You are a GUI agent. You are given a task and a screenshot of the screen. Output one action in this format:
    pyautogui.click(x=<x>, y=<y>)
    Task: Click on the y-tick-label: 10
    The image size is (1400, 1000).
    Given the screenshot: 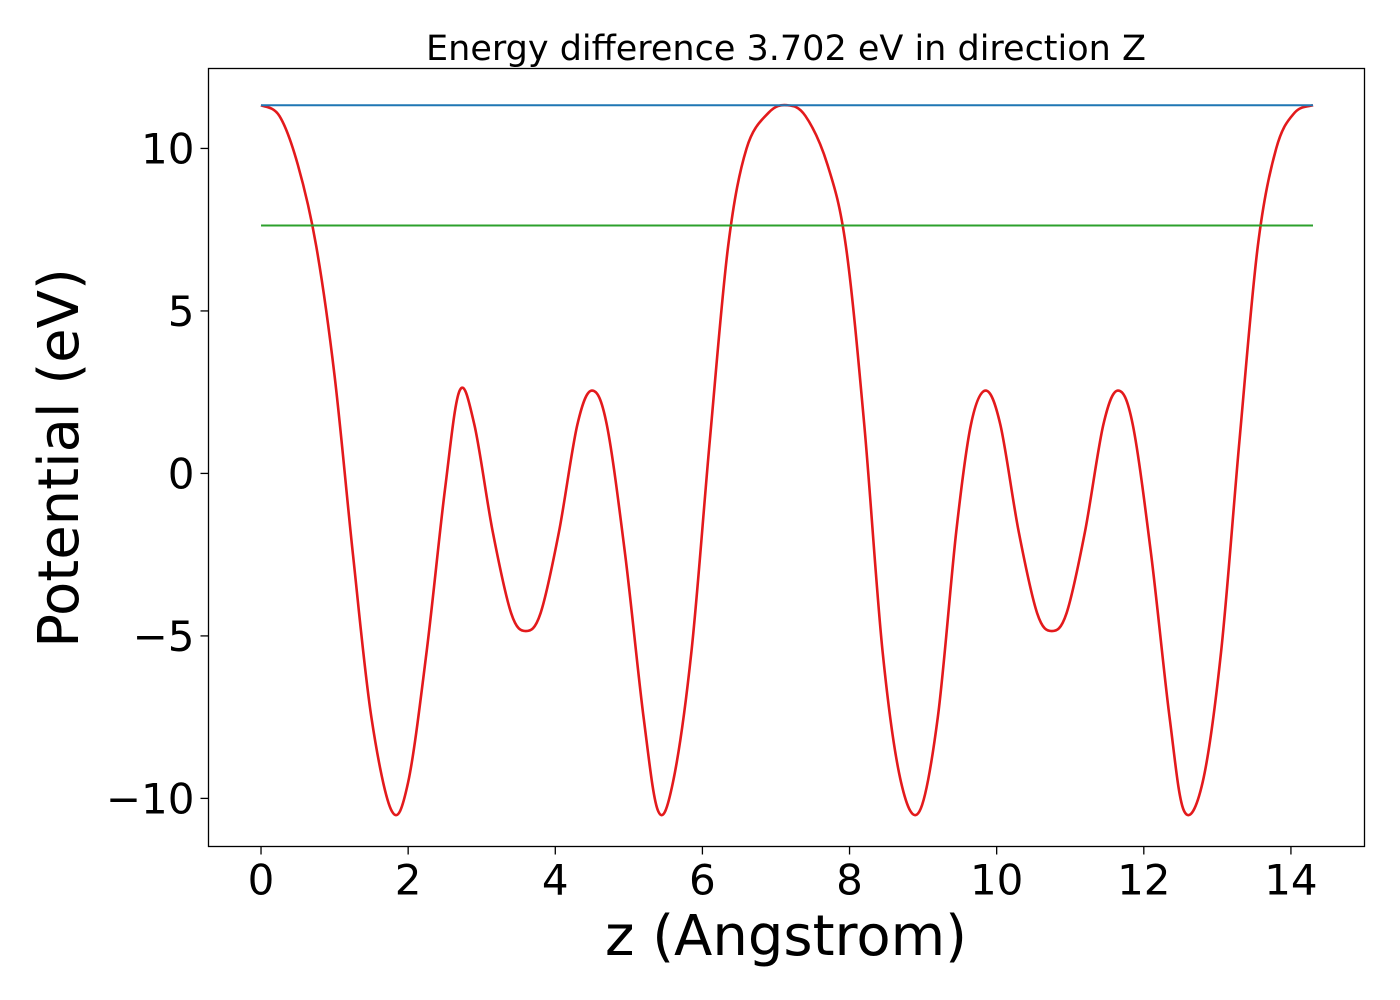 What is the action you would take?
    pyautogui.click(x=167, y=148)
    